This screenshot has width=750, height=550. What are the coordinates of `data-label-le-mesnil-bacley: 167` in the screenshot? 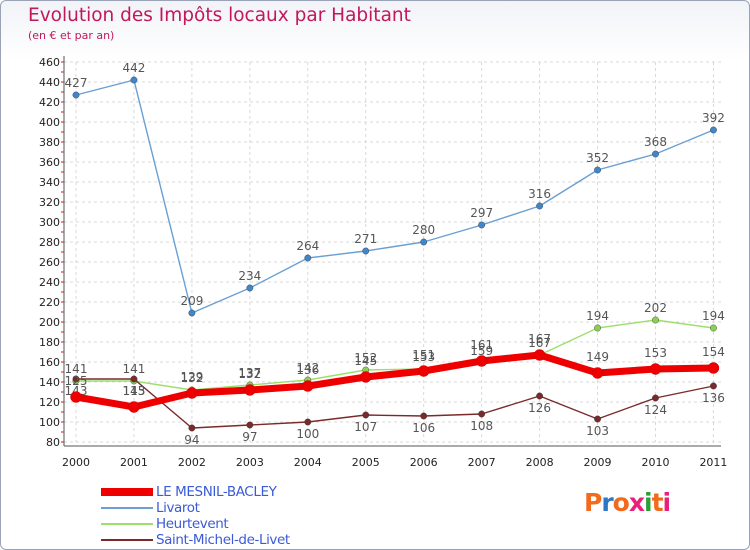 It's located at (539, 339).